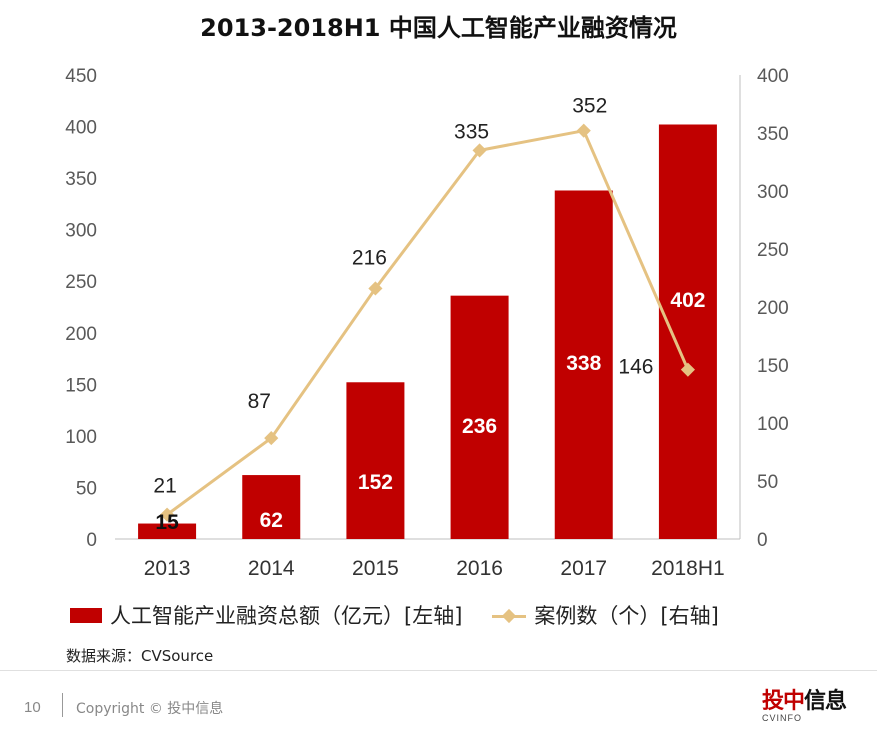  I want to click on company-logo: 投中信息 CVINFO, so click(812, 705).